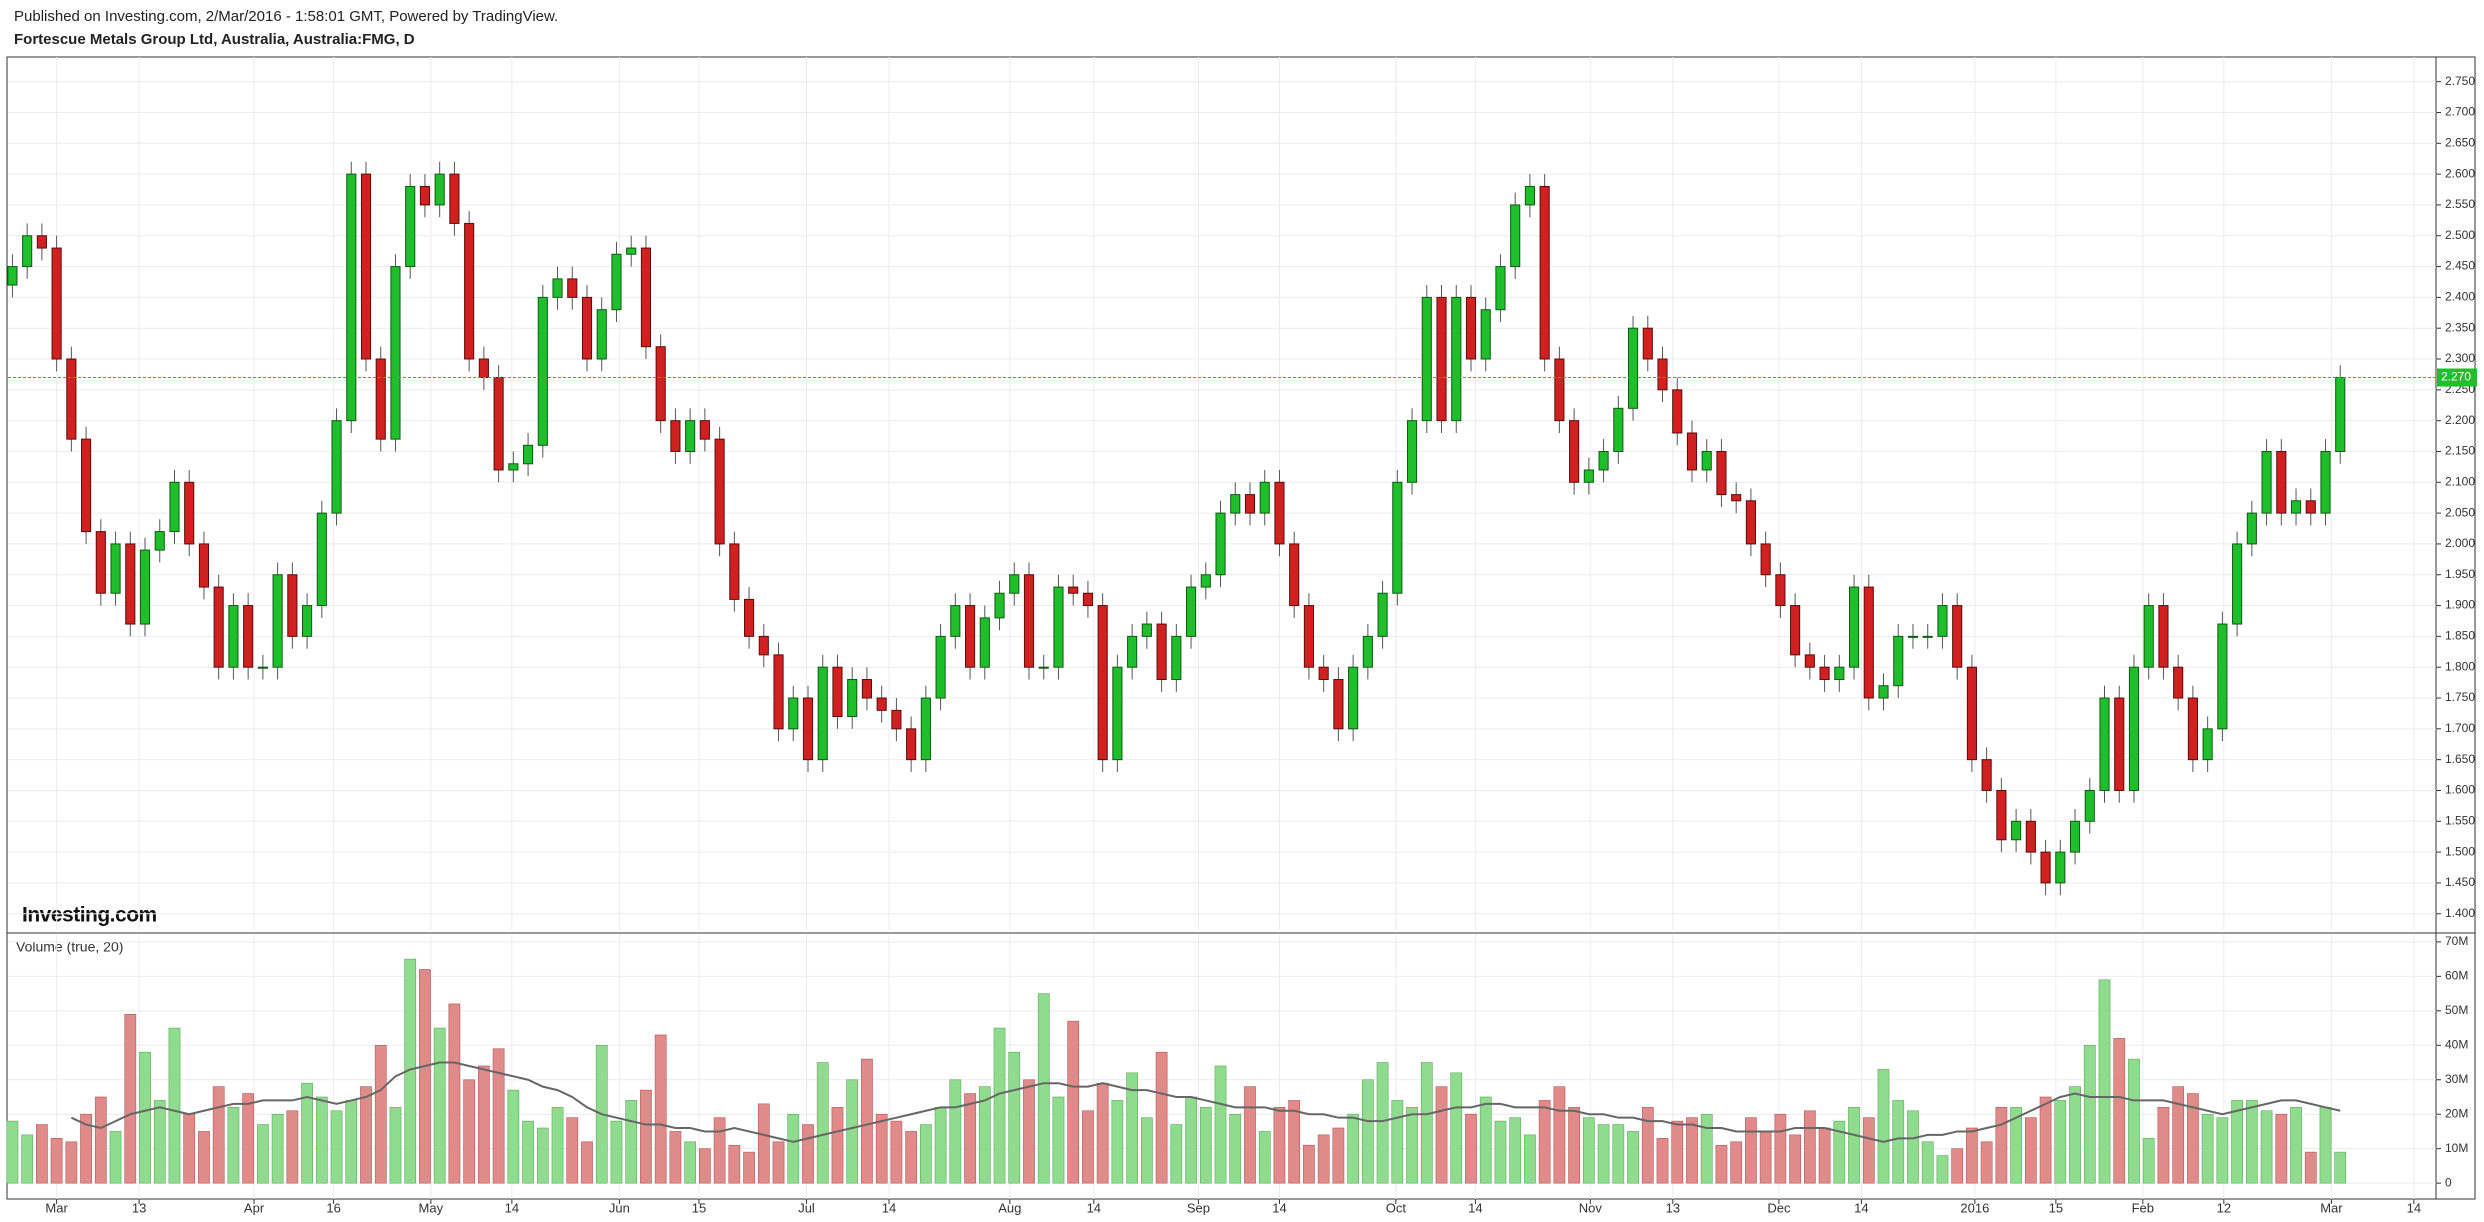 The width and height of the screenshot is (2484, 1222). I want to click on volume-ma-line, so click(1205, 1102).